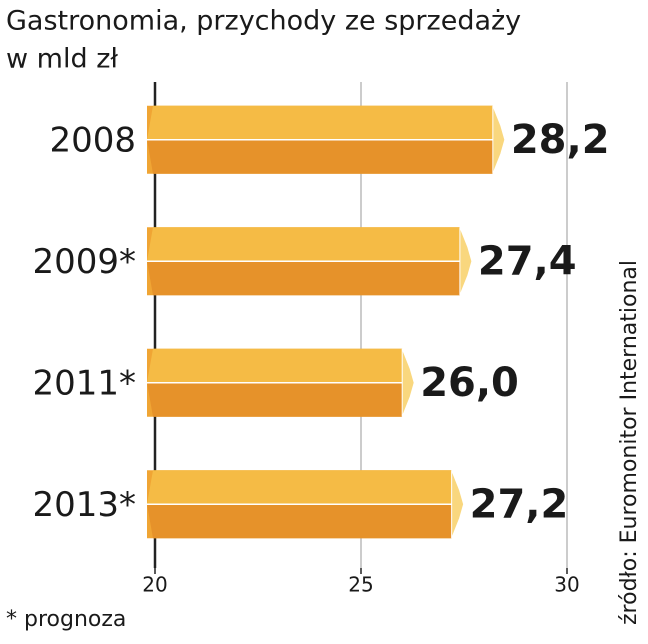 The width and height of the screenshot is (648, 644). I want to click on chart-title: Gastronomia, przychody ze sprzedaży, so click(263, 21).